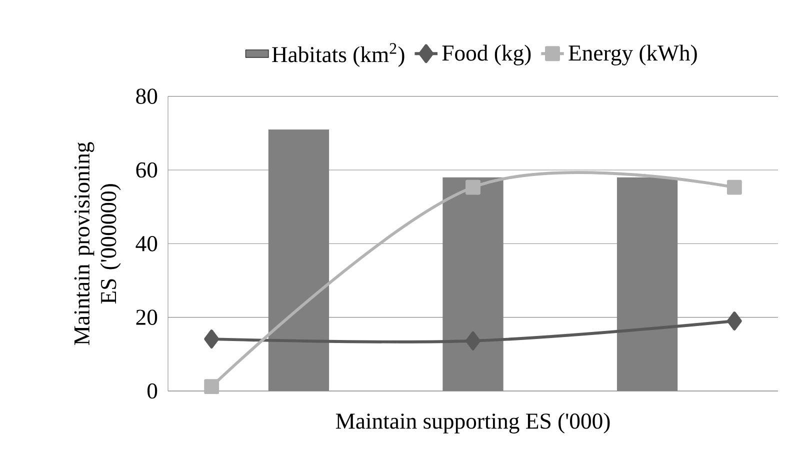 The width and height of the screenshot is (785, 466). What do you see at coordinates (486, 55) in the screenshot?
I see `legend-label: Food (kg)` at bounding box center [486, 55].